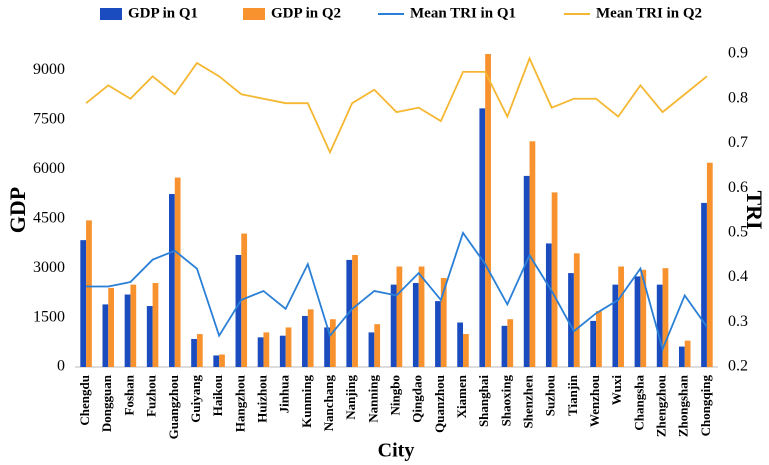  What do you see at coordinates (217, 395) in the screenshot?
I see `x-tick-label: Haikou` at bounding box center [217, 395].